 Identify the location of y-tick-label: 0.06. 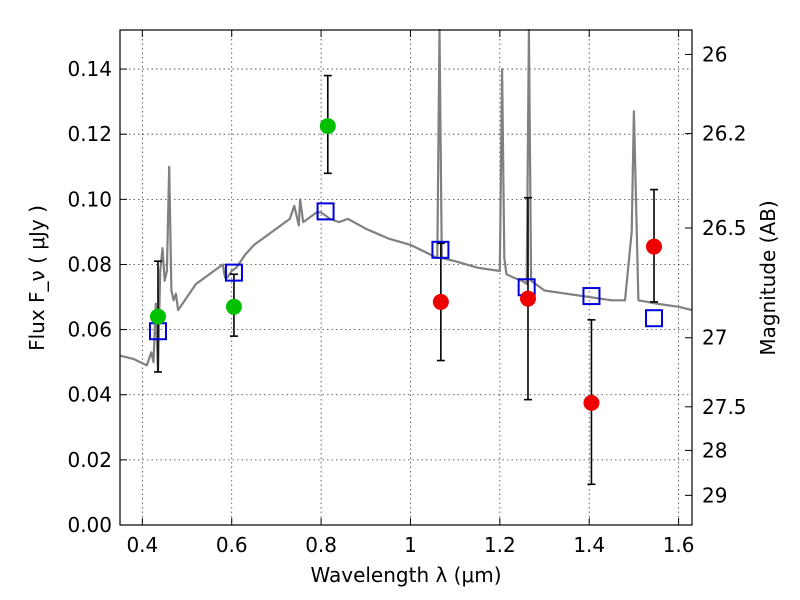
(89, 330).